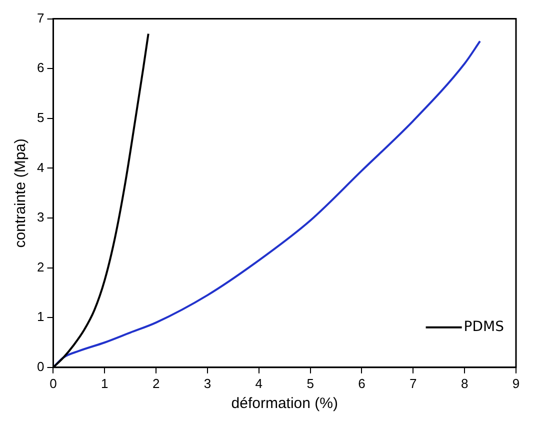 The width and height of the screenshot is (538, 425). What do you see at coordinates (208, 383) in the screenshot?
I see `x-tick-label: 3` at bounding box center [208, 383].